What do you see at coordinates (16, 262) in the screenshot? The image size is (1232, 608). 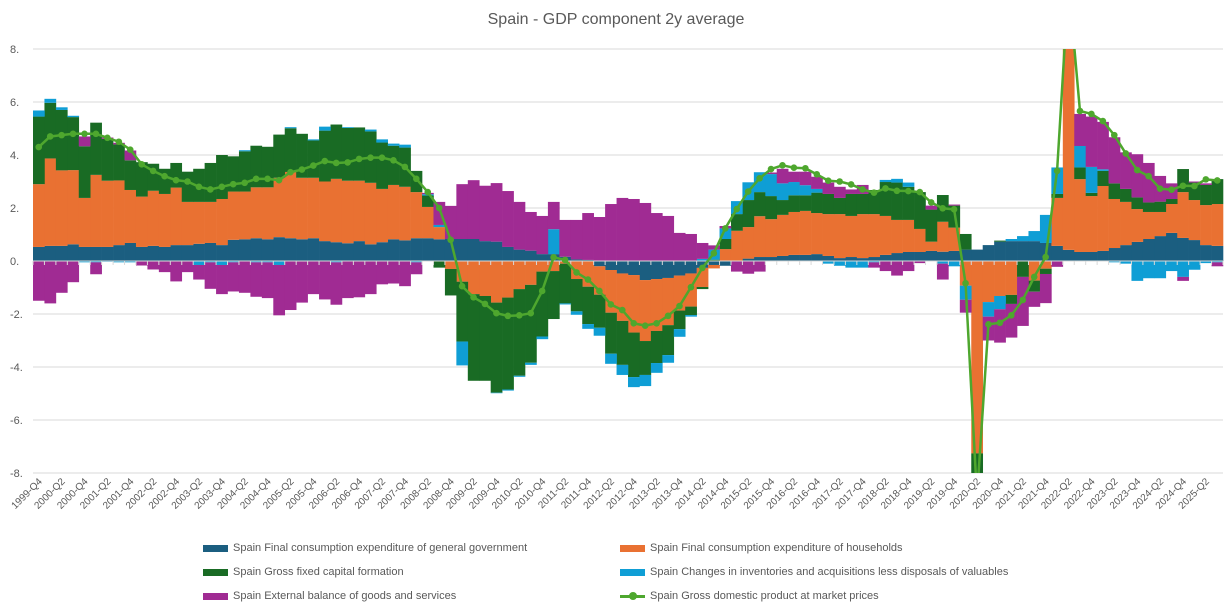 I see `y-axis-ticks: 8. 6. 4. 2. 0. -2. -4. -6. -8.` at bounding box center [16, 262].